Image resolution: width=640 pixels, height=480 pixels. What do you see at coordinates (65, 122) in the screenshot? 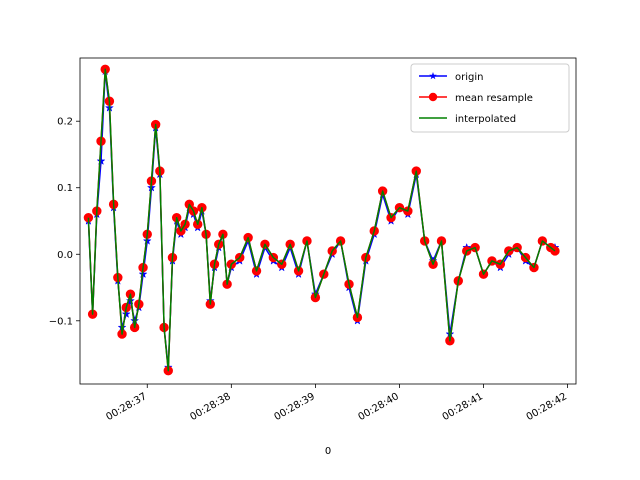
I see `y-tick-label: 0.2` at bounding box center [65, 122].